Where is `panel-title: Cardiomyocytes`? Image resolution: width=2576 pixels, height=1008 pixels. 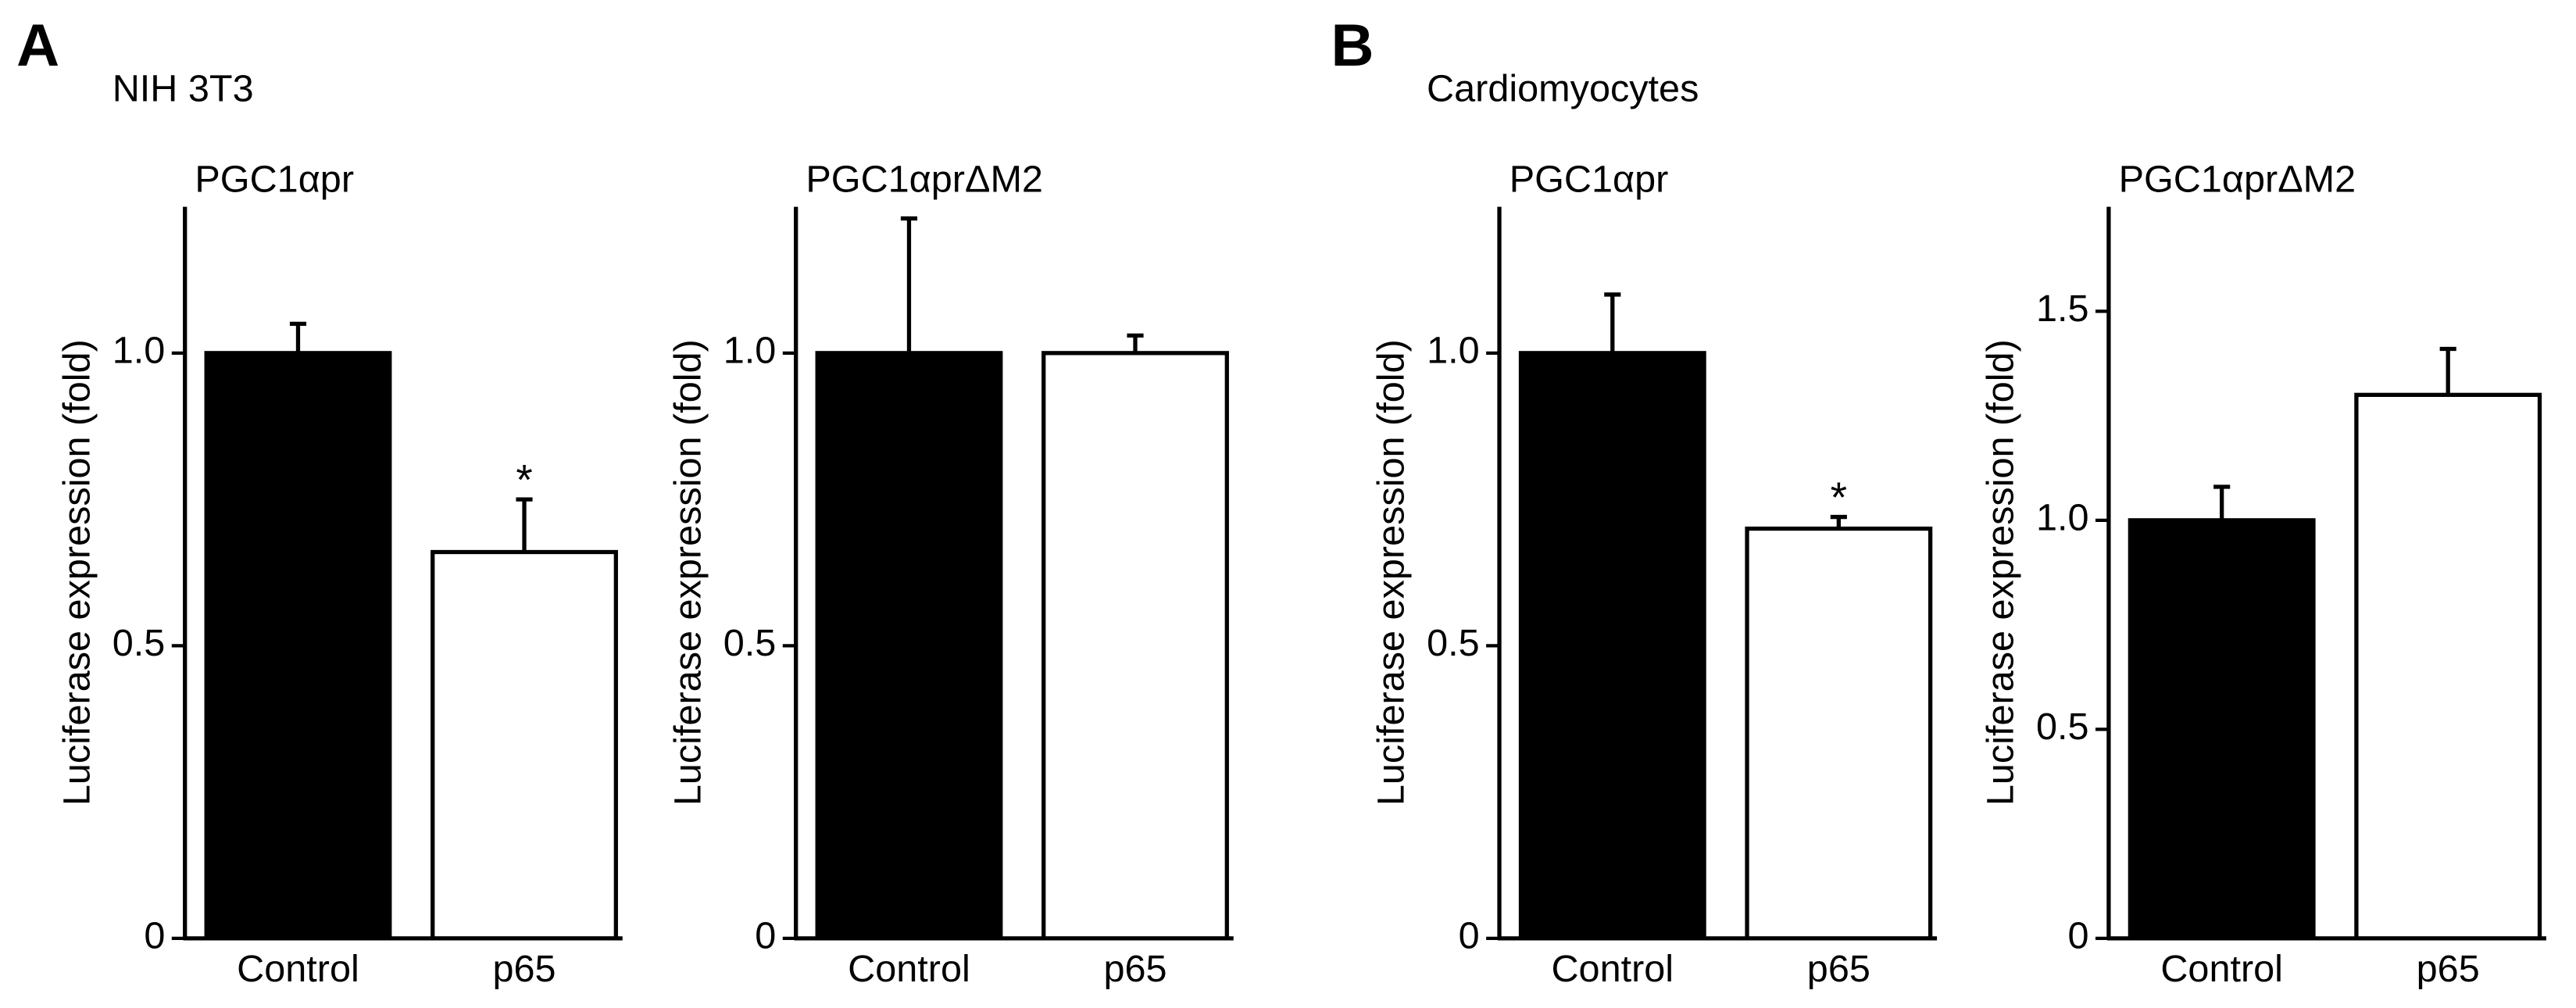
panel-title: Cardiomyocytes is located at coordinates (1563, 88).